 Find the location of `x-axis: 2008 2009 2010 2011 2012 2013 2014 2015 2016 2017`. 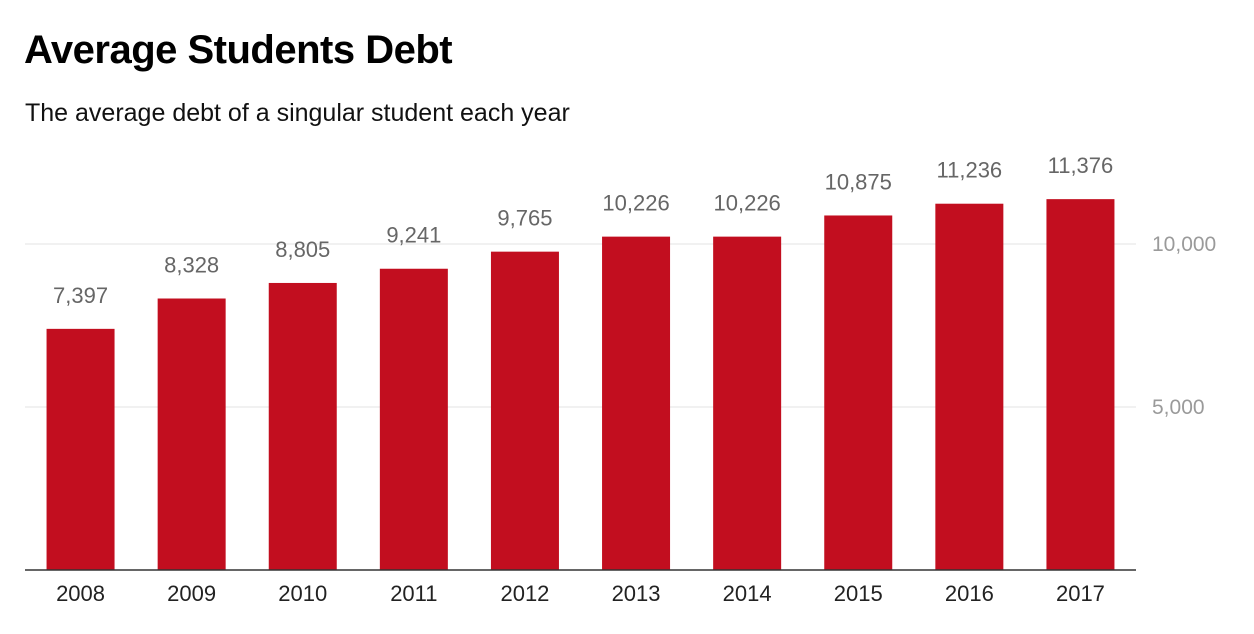

x-axis: 2008 2009 2010 2011 2012 2013 2014 2015 2016 2017 is located at coordinates (580, 587).